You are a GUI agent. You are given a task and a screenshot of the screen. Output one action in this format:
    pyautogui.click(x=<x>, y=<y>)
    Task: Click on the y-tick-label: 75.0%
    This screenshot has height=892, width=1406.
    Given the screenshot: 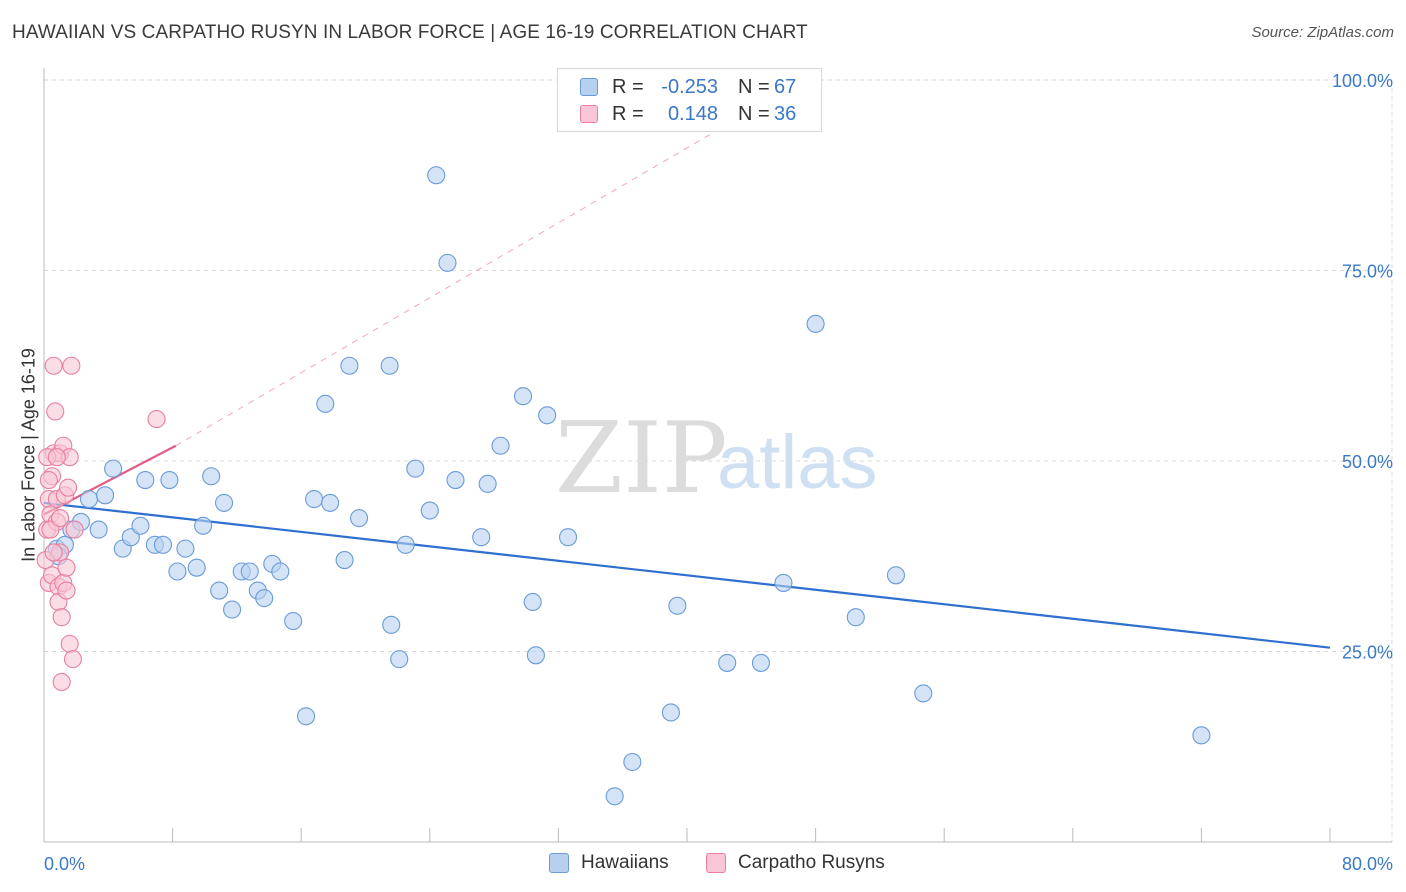 What is the action you would take?
    pyautogui.click(x=1367, y=272)
    